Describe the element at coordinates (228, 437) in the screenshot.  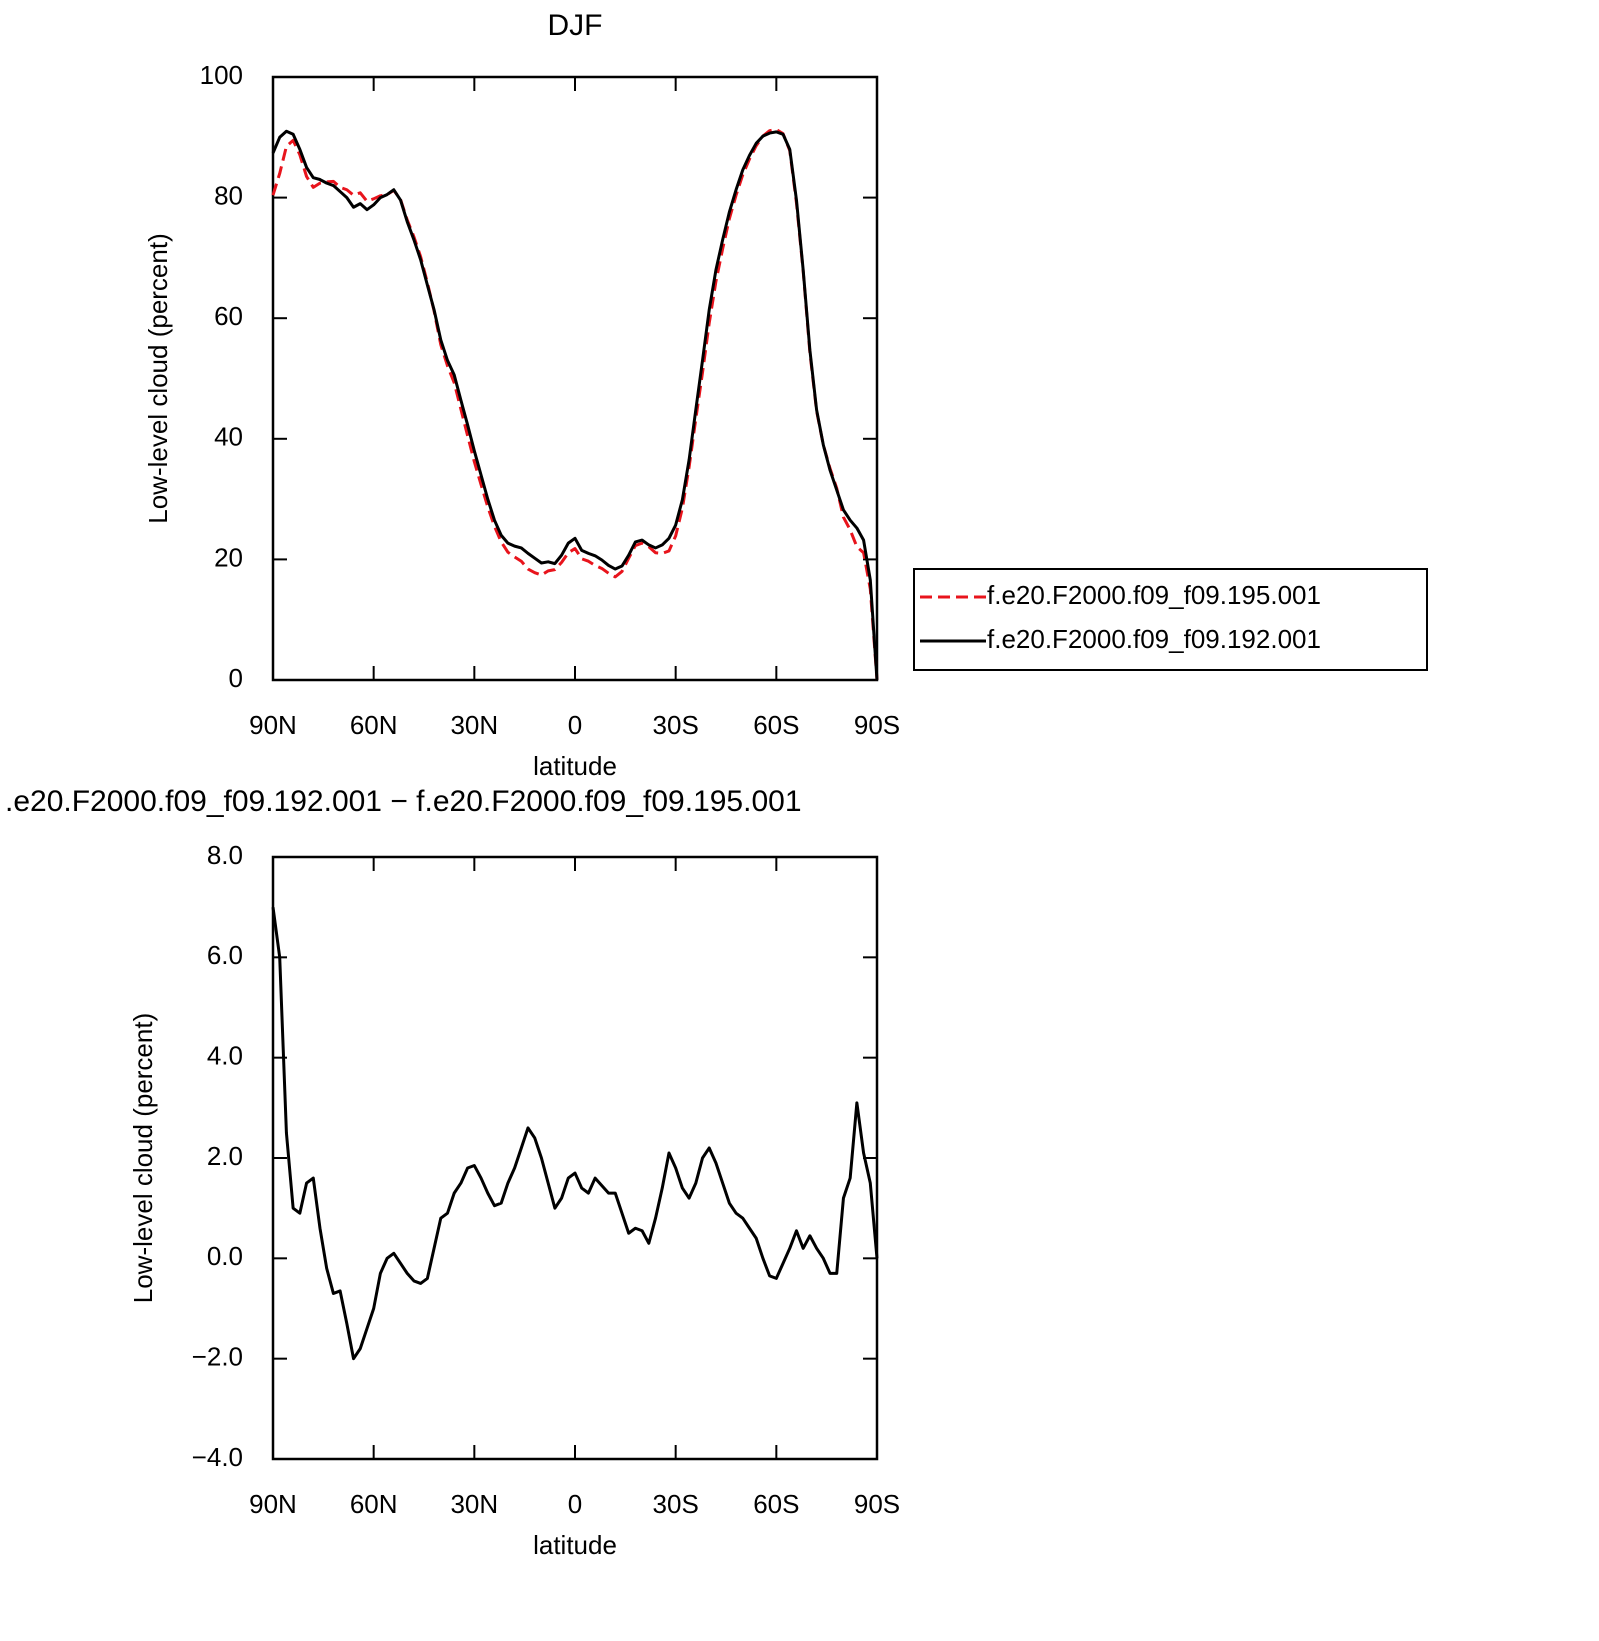
I see `y-tick-label: 40` at that location.